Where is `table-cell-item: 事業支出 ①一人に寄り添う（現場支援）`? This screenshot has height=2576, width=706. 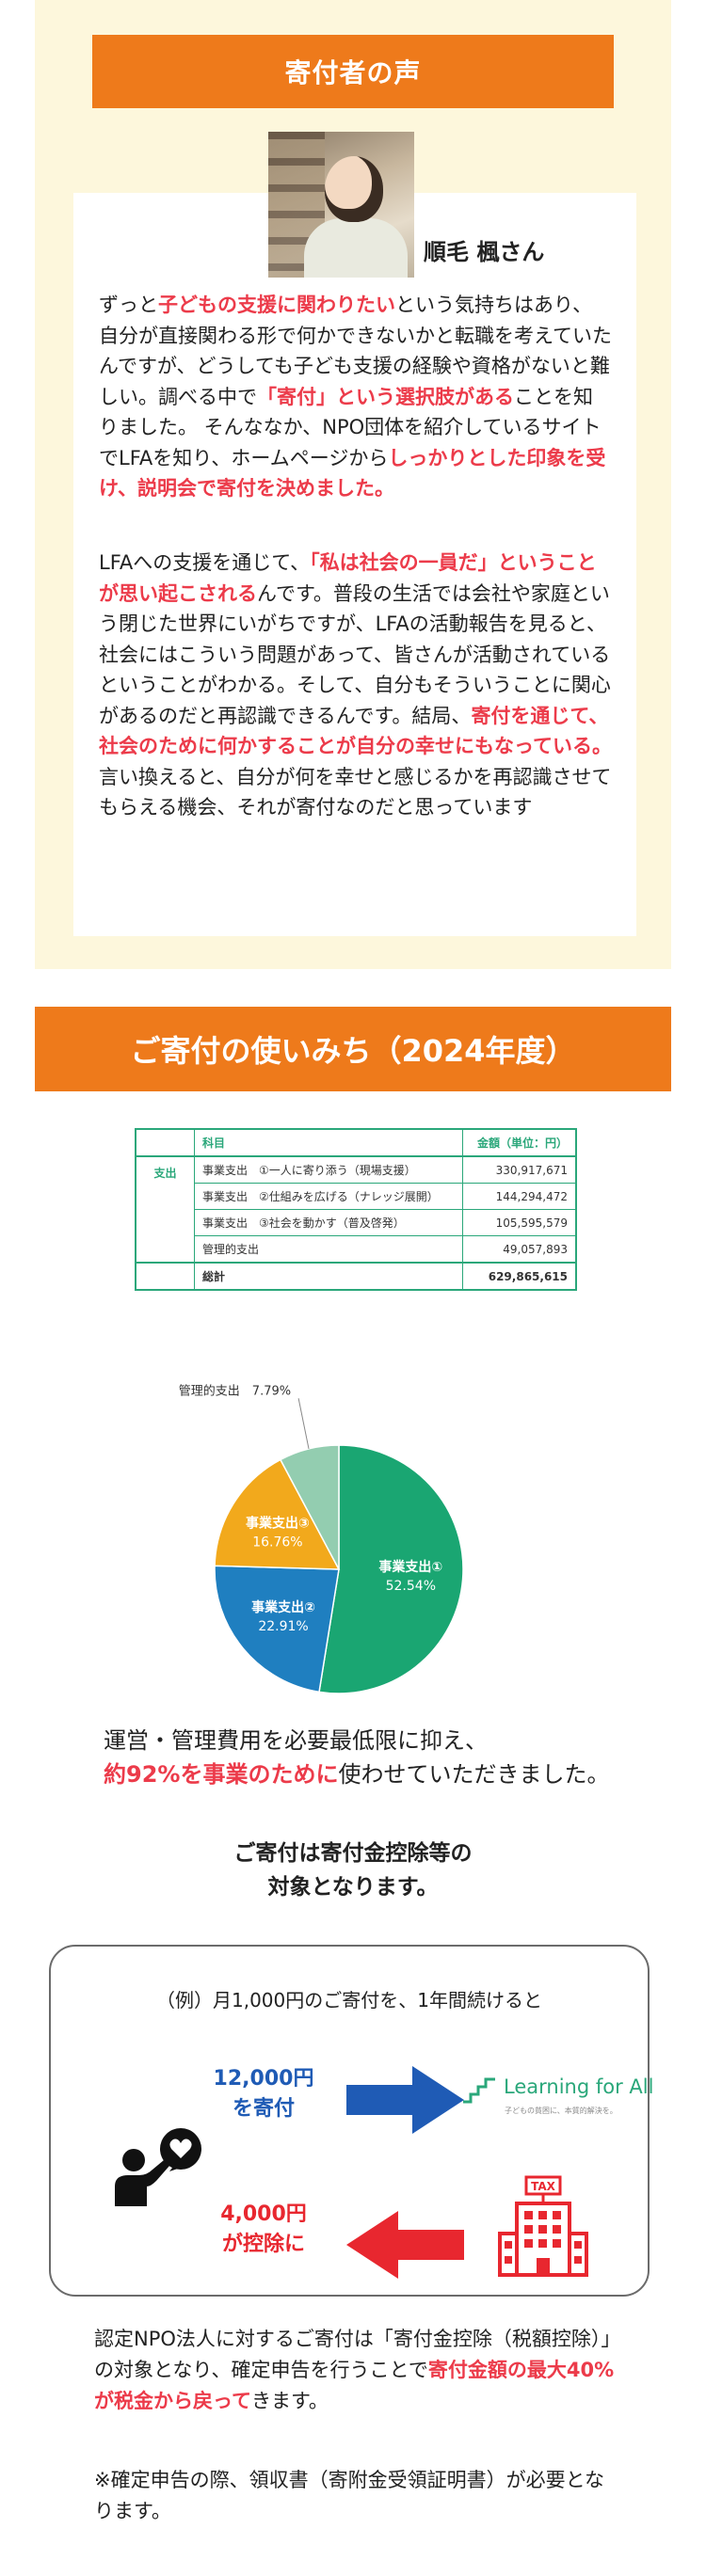
table-cell-item: 事業支出 ①一人に寄り添う（現場支援） is located at coordinates (328, 1169).